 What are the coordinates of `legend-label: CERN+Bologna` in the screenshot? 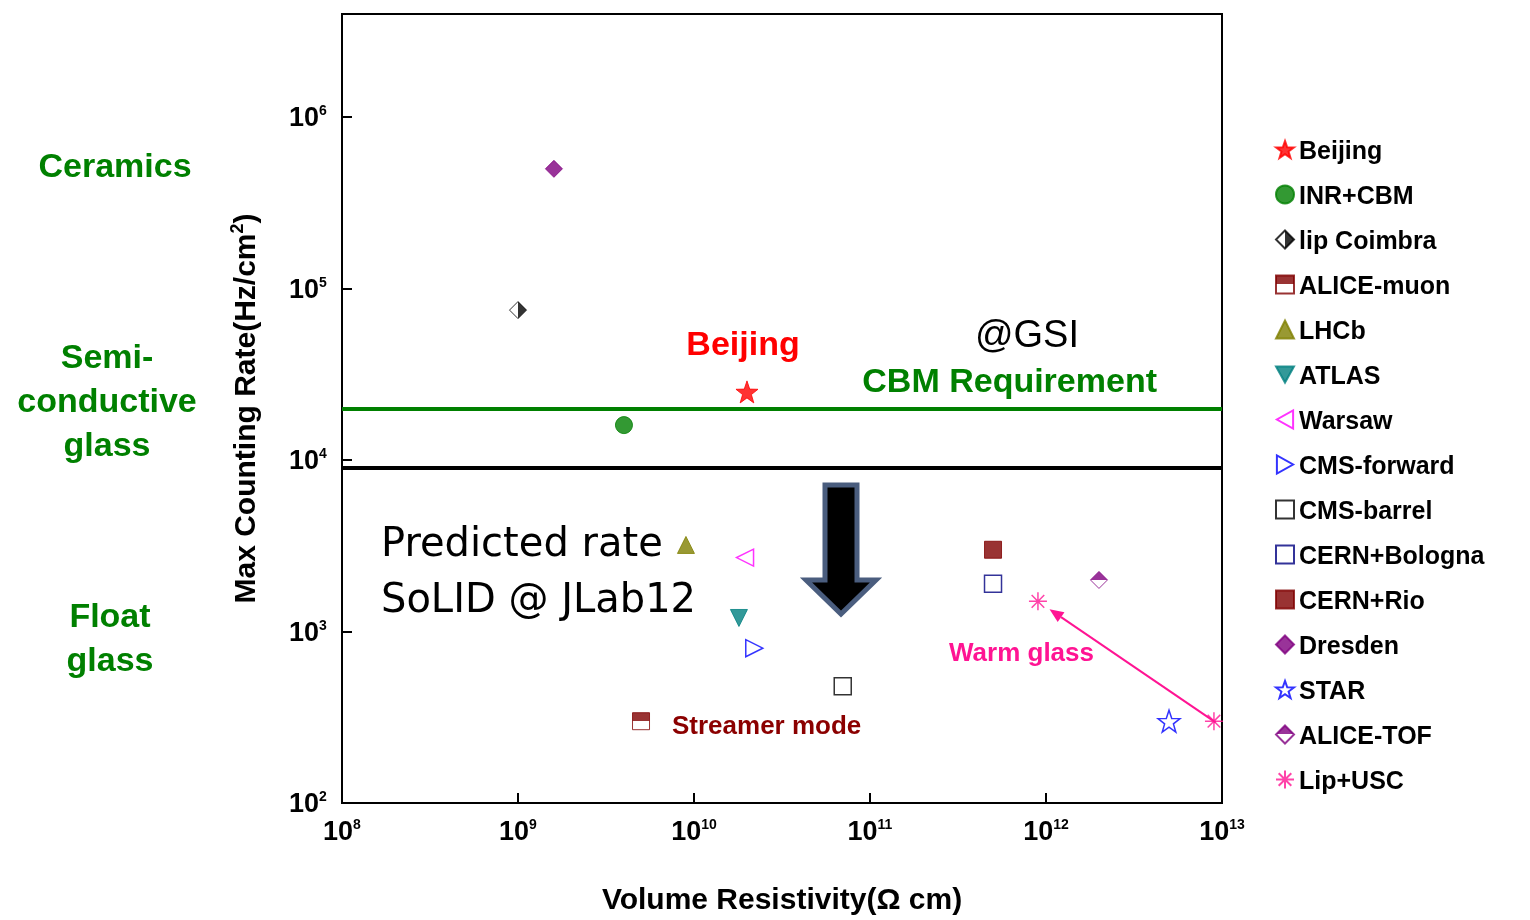 It's located at (1392, 554).